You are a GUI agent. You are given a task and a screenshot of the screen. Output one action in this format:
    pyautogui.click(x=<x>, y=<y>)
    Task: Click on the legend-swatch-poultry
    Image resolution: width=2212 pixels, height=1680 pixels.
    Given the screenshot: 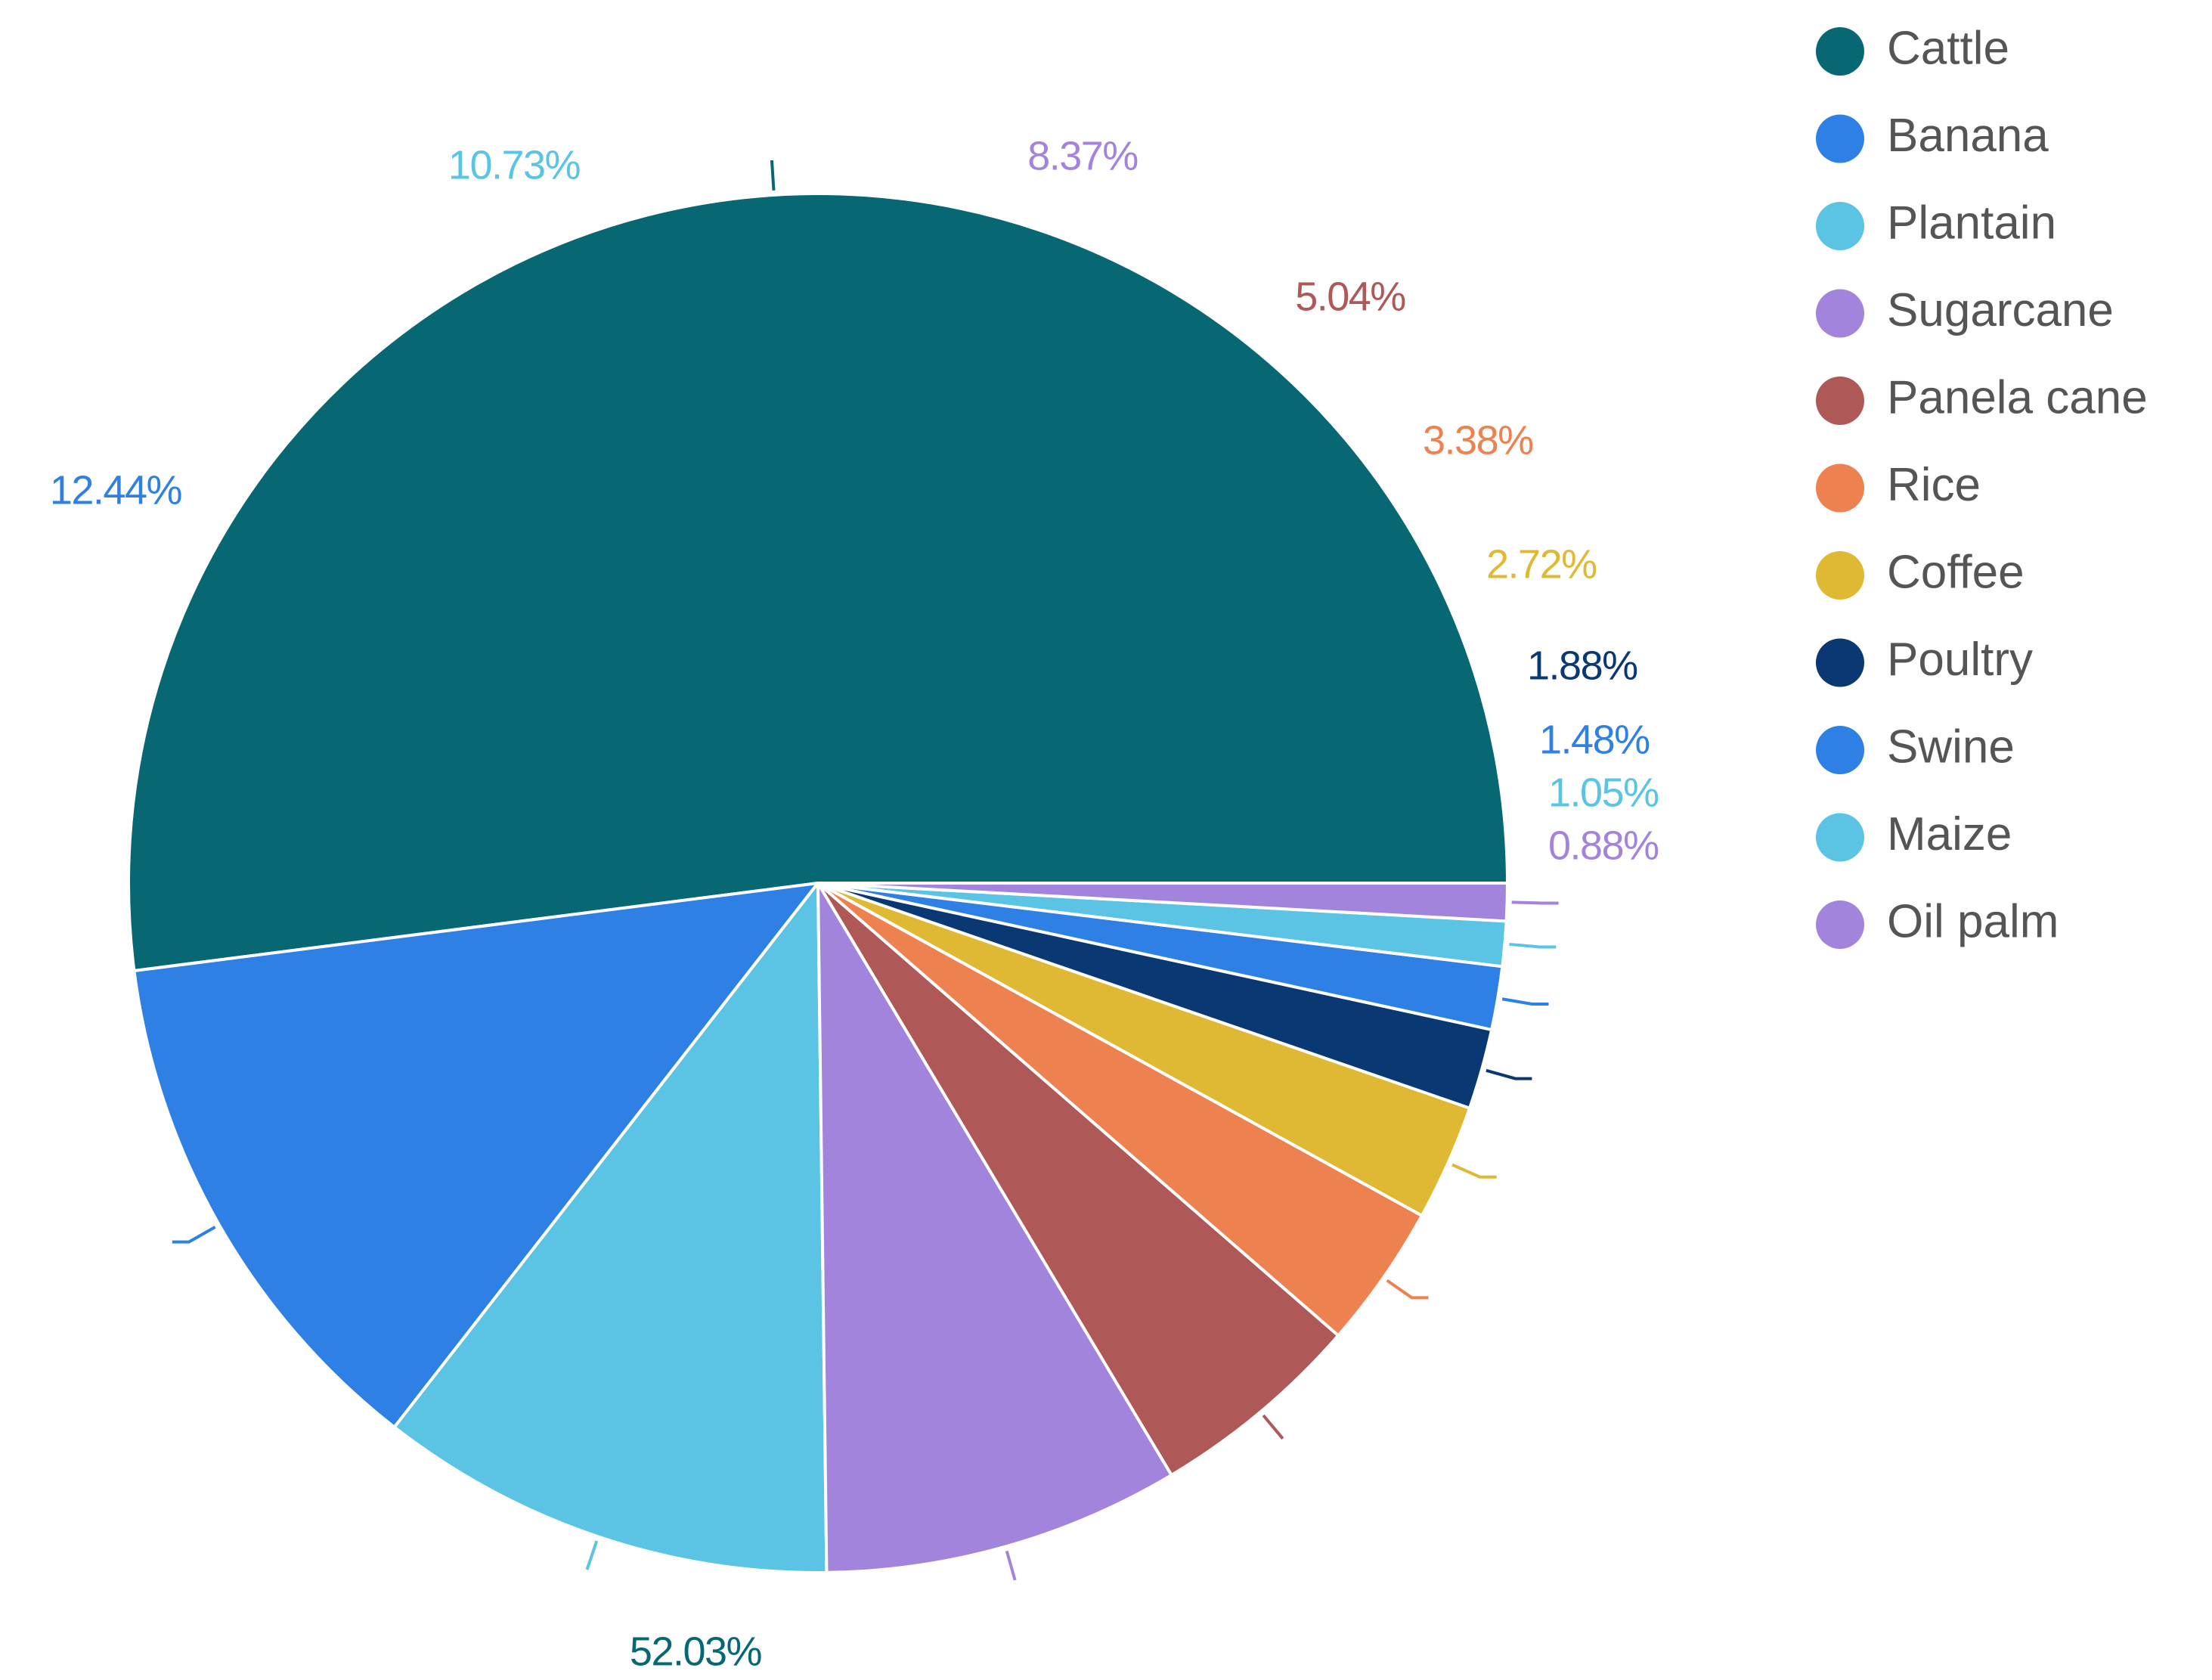 What is the action you would take?
    pyautogui.click(x=1840, y=662)
    